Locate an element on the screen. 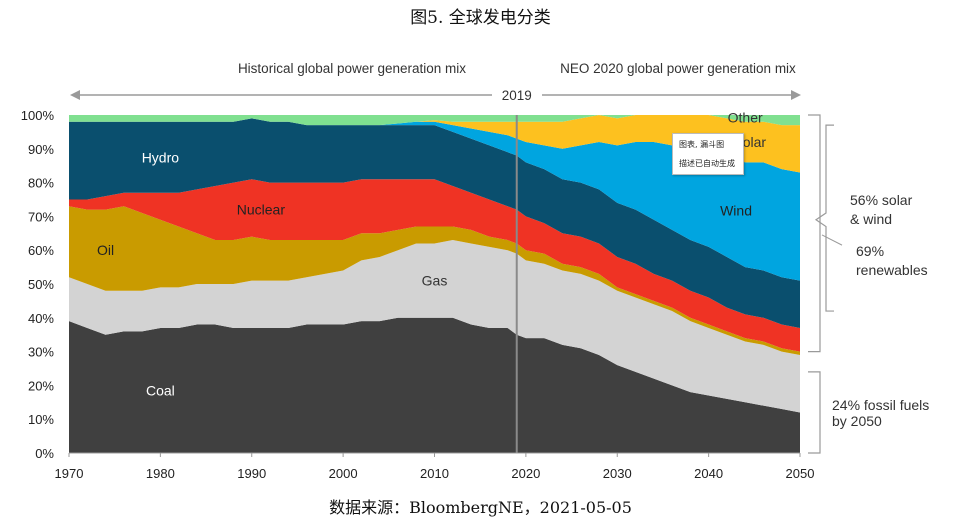 This screenshot has height=524, width=961. tooltip-line-1: 图表, 漏斗图 is located at coordinates (702, 144).